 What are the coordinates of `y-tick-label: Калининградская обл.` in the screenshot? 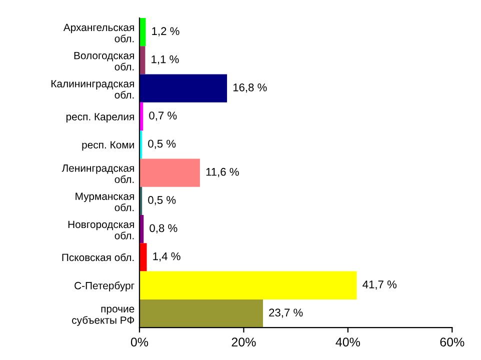 It's located at (93, 89).